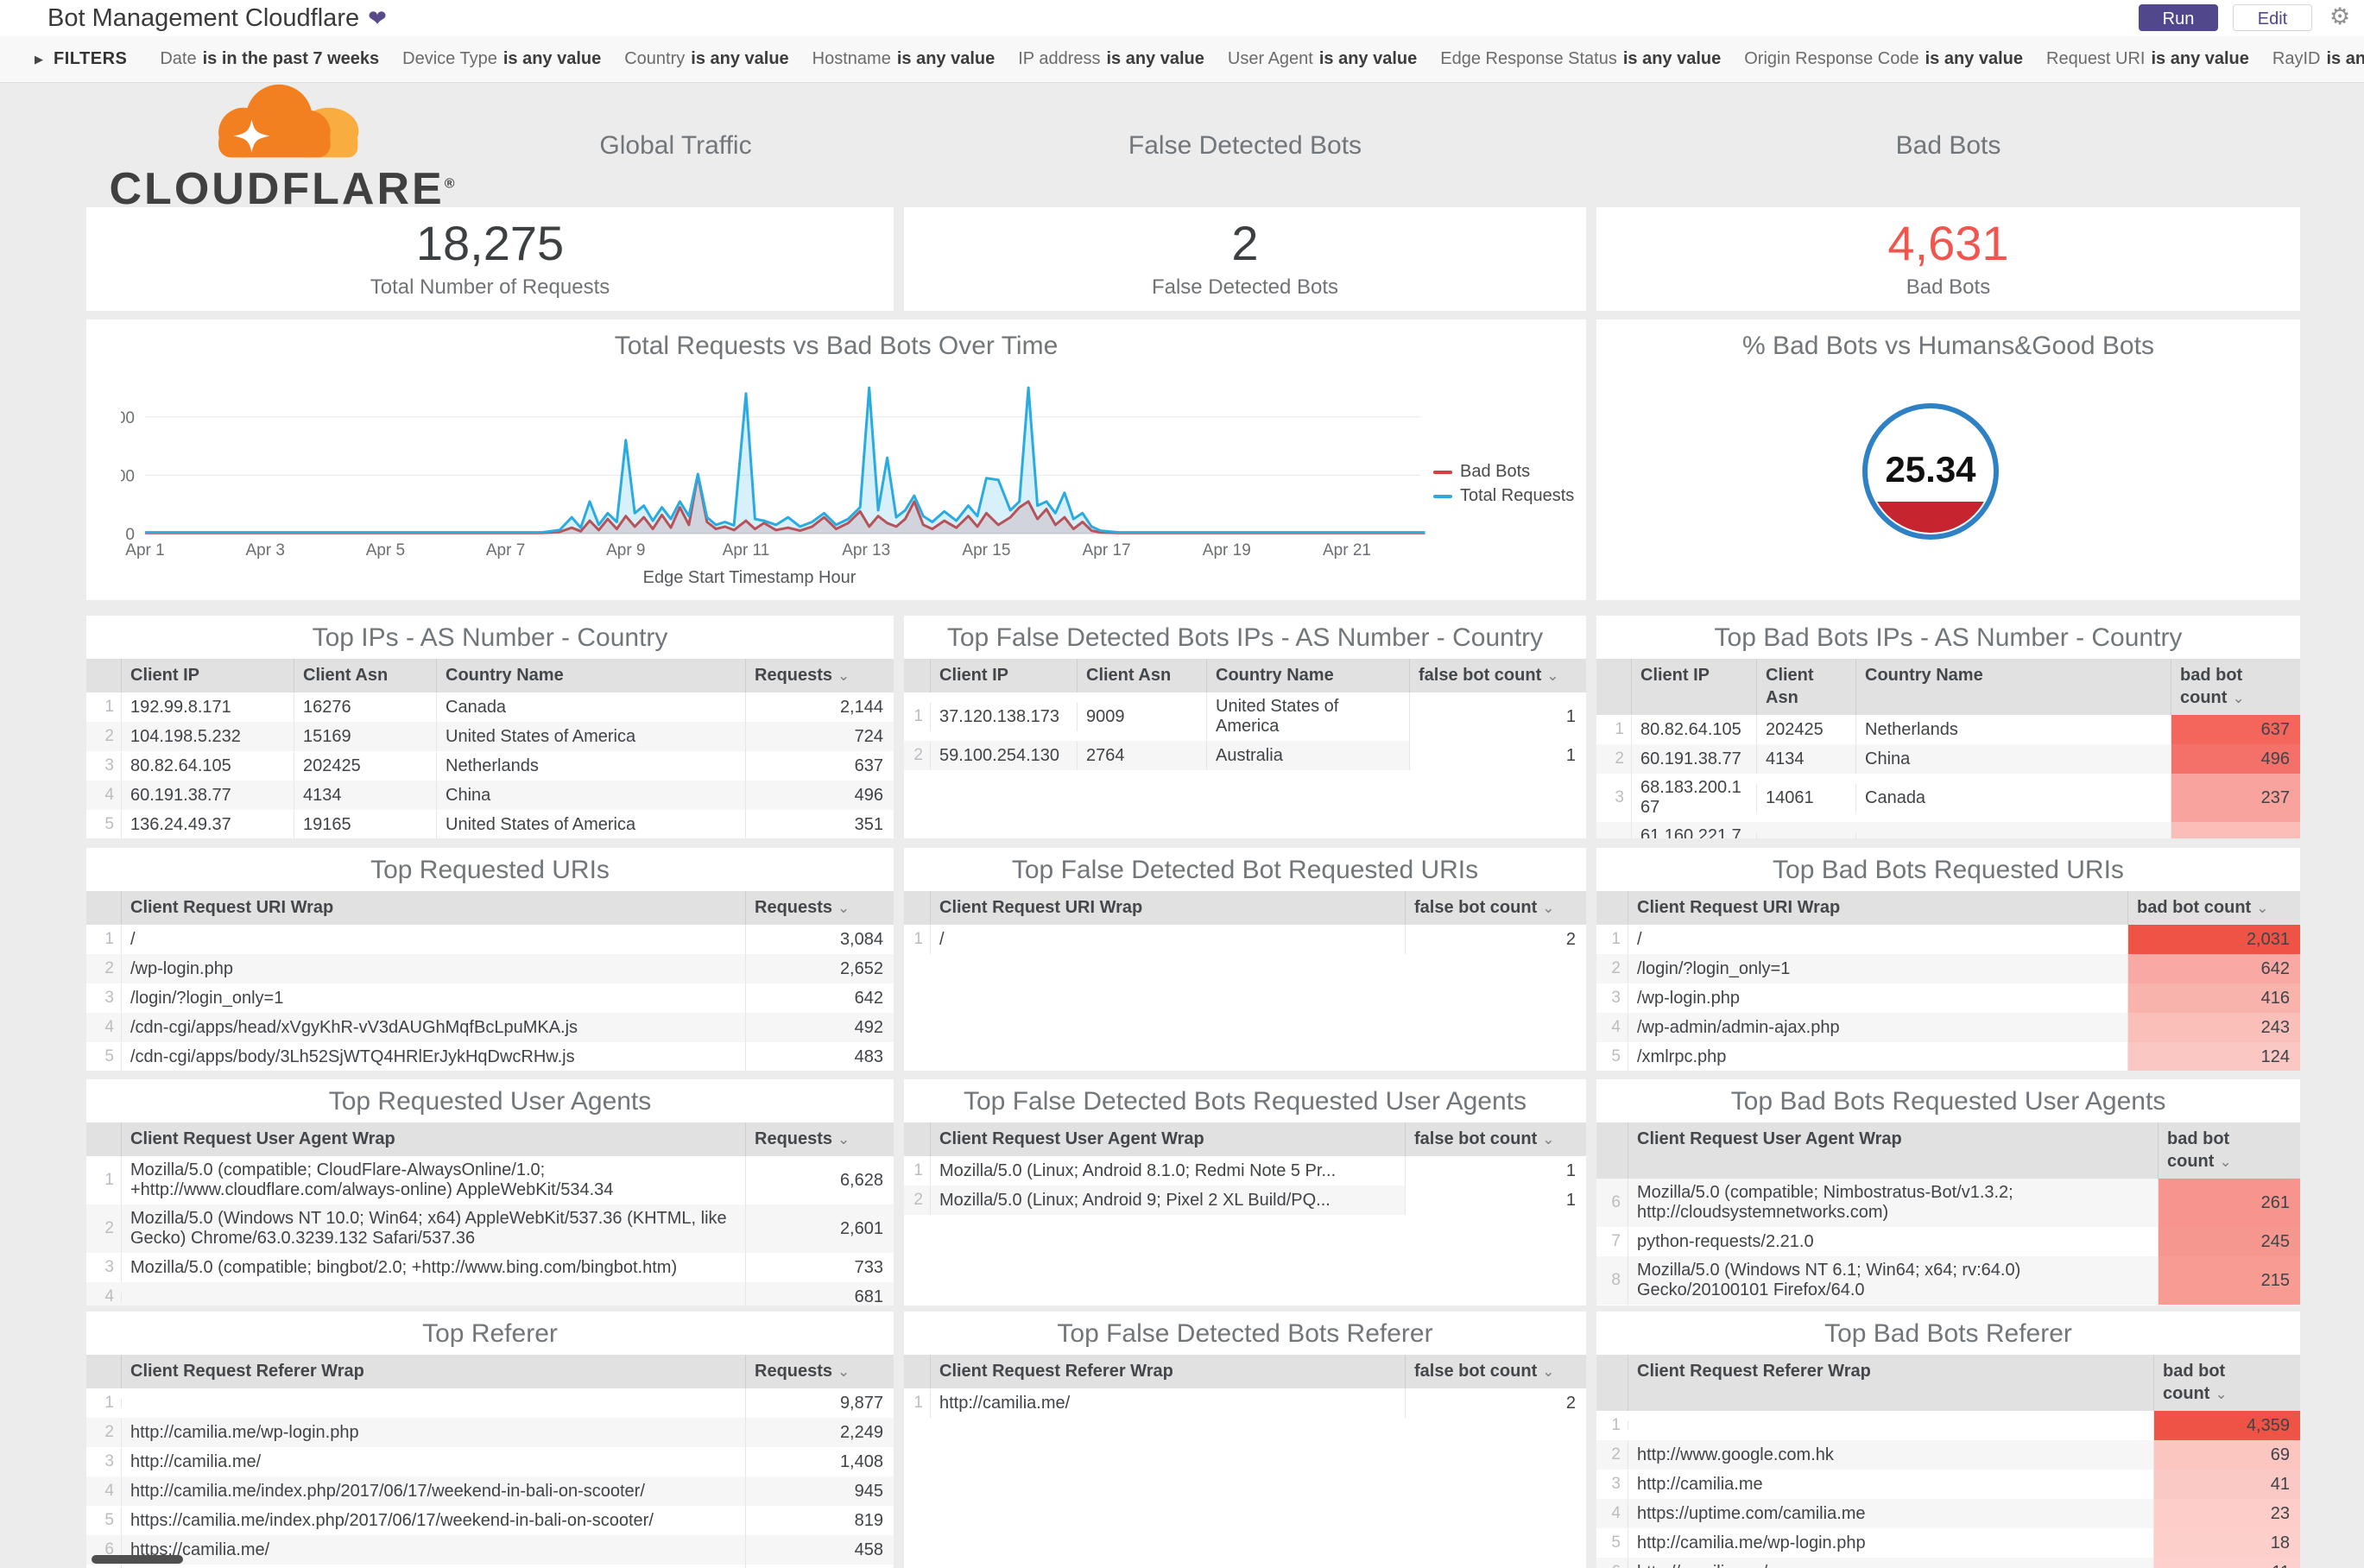  Describe the element at coordinates (819, 1056) in the screenshot. I see `value-cell: 483` at that location.